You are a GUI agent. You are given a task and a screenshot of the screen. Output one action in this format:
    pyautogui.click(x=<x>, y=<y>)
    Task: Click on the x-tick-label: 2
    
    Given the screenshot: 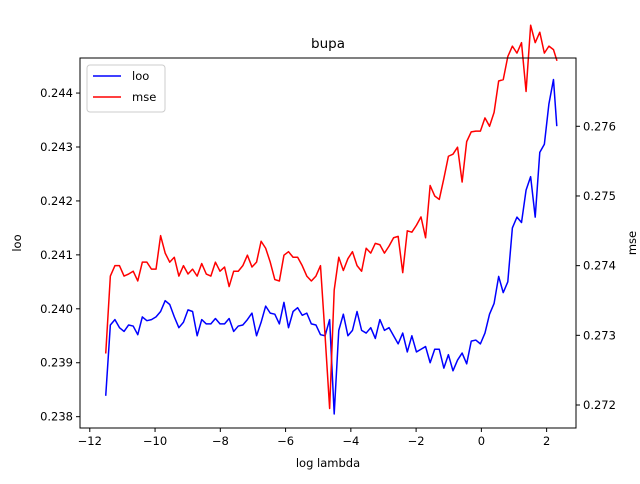 What is the action you would take?
    pyautogui.click(x=546, y=441)
    